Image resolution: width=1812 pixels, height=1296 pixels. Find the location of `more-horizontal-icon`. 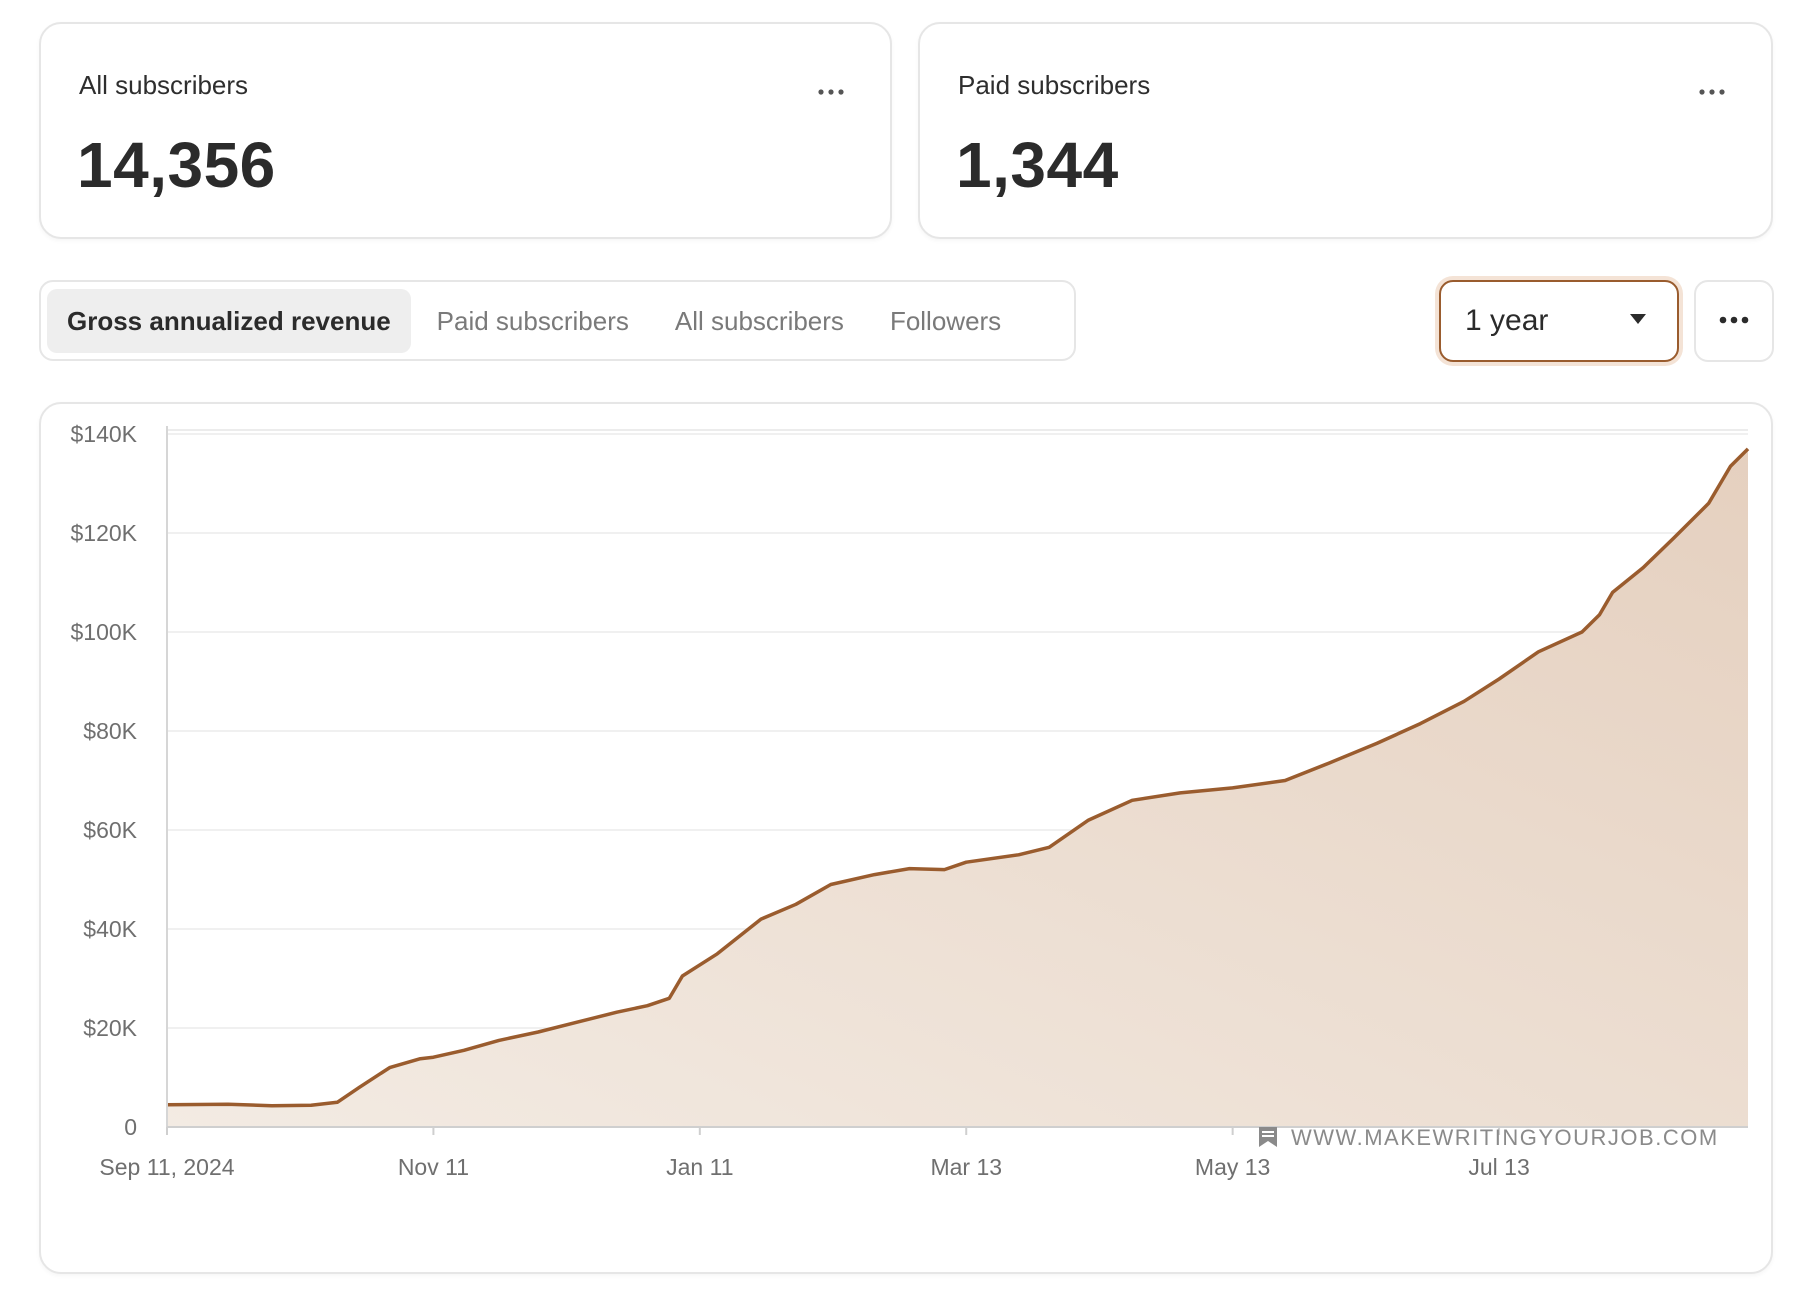

more-horizontal-icon is located at coordinates (1734, 321).